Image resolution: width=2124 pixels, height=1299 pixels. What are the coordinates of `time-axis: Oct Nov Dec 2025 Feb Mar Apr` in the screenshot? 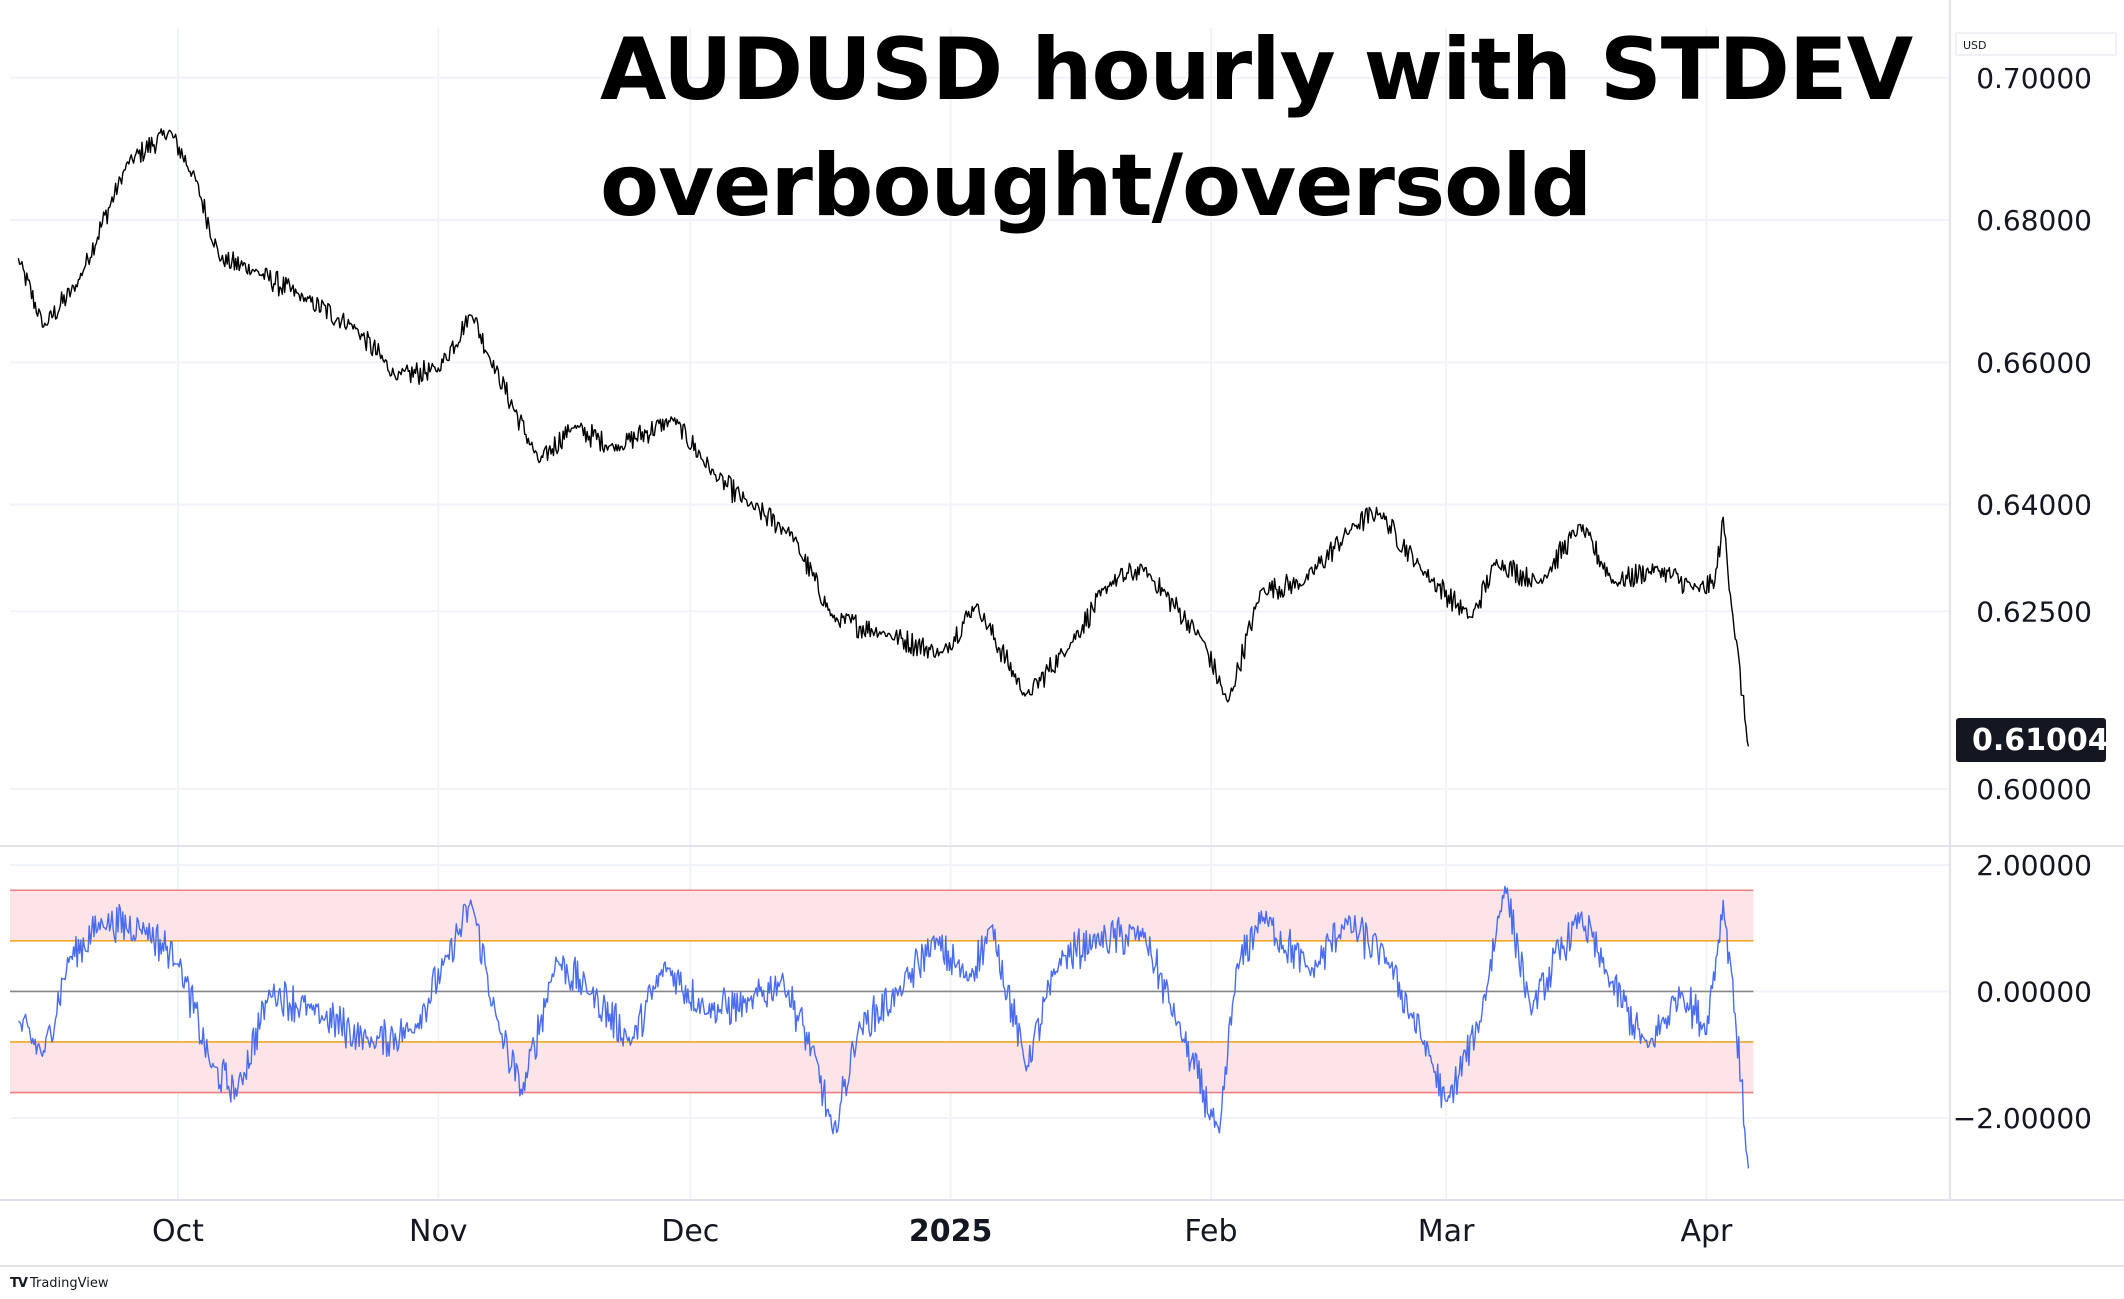 It's located at (942, 1231).